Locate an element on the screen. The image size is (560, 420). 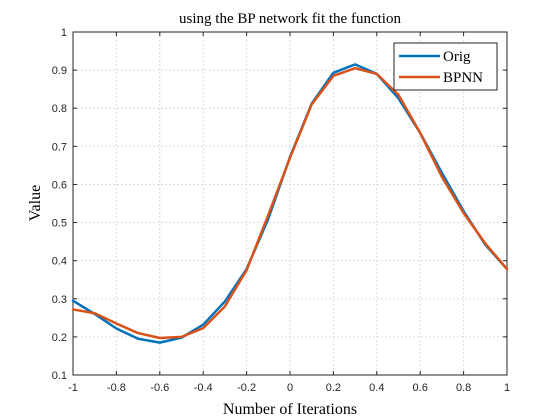
x-tick-label: -1 is located at coordinates (73, 388).